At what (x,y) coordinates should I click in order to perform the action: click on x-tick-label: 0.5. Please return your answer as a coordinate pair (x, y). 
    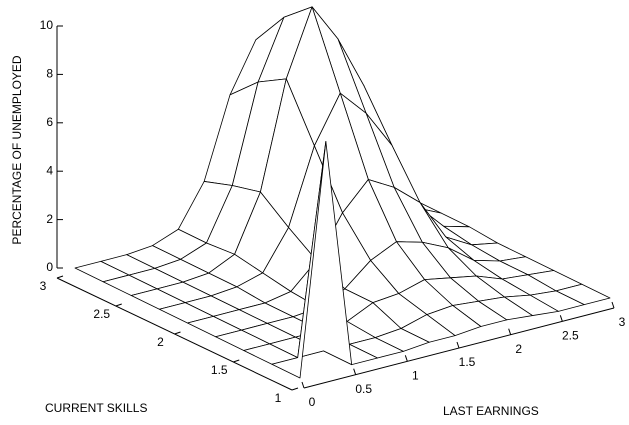
    Looking at the image, I should click on (363, 389).